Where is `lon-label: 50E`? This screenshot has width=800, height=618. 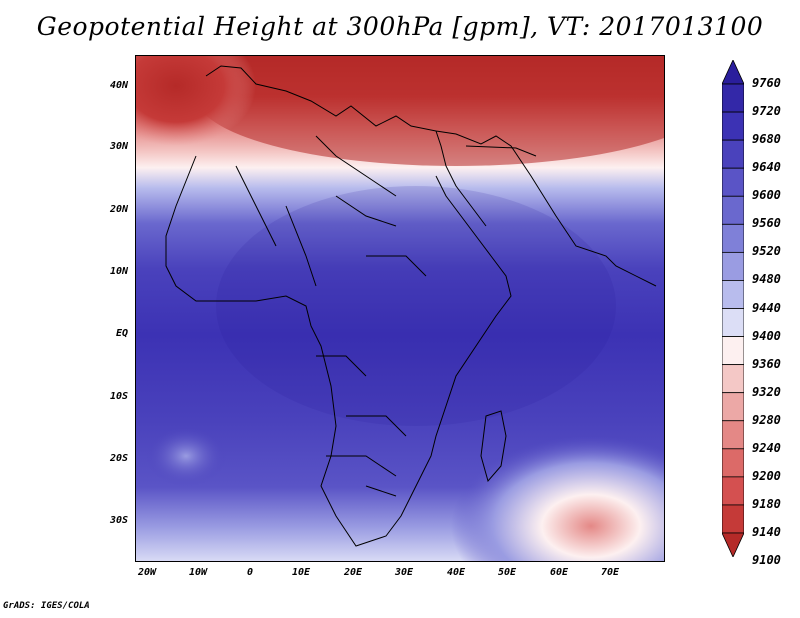
lon-label: 50E is located at coordinates (507, 572).